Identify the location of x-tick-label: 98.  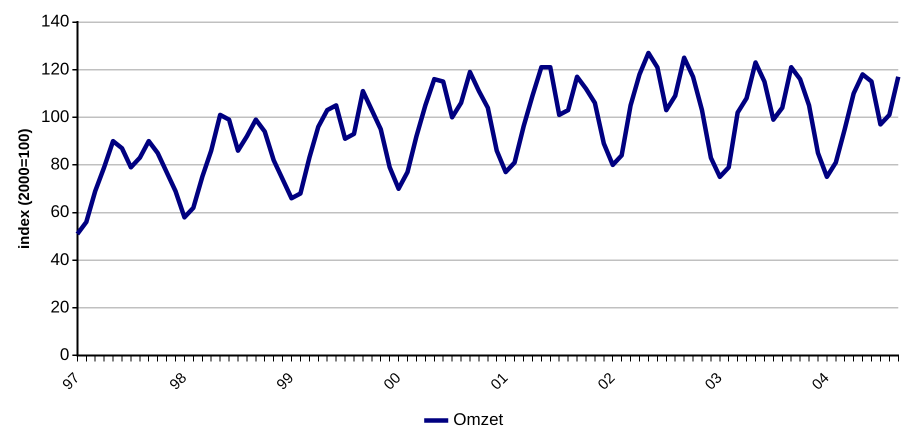
(178, 382).